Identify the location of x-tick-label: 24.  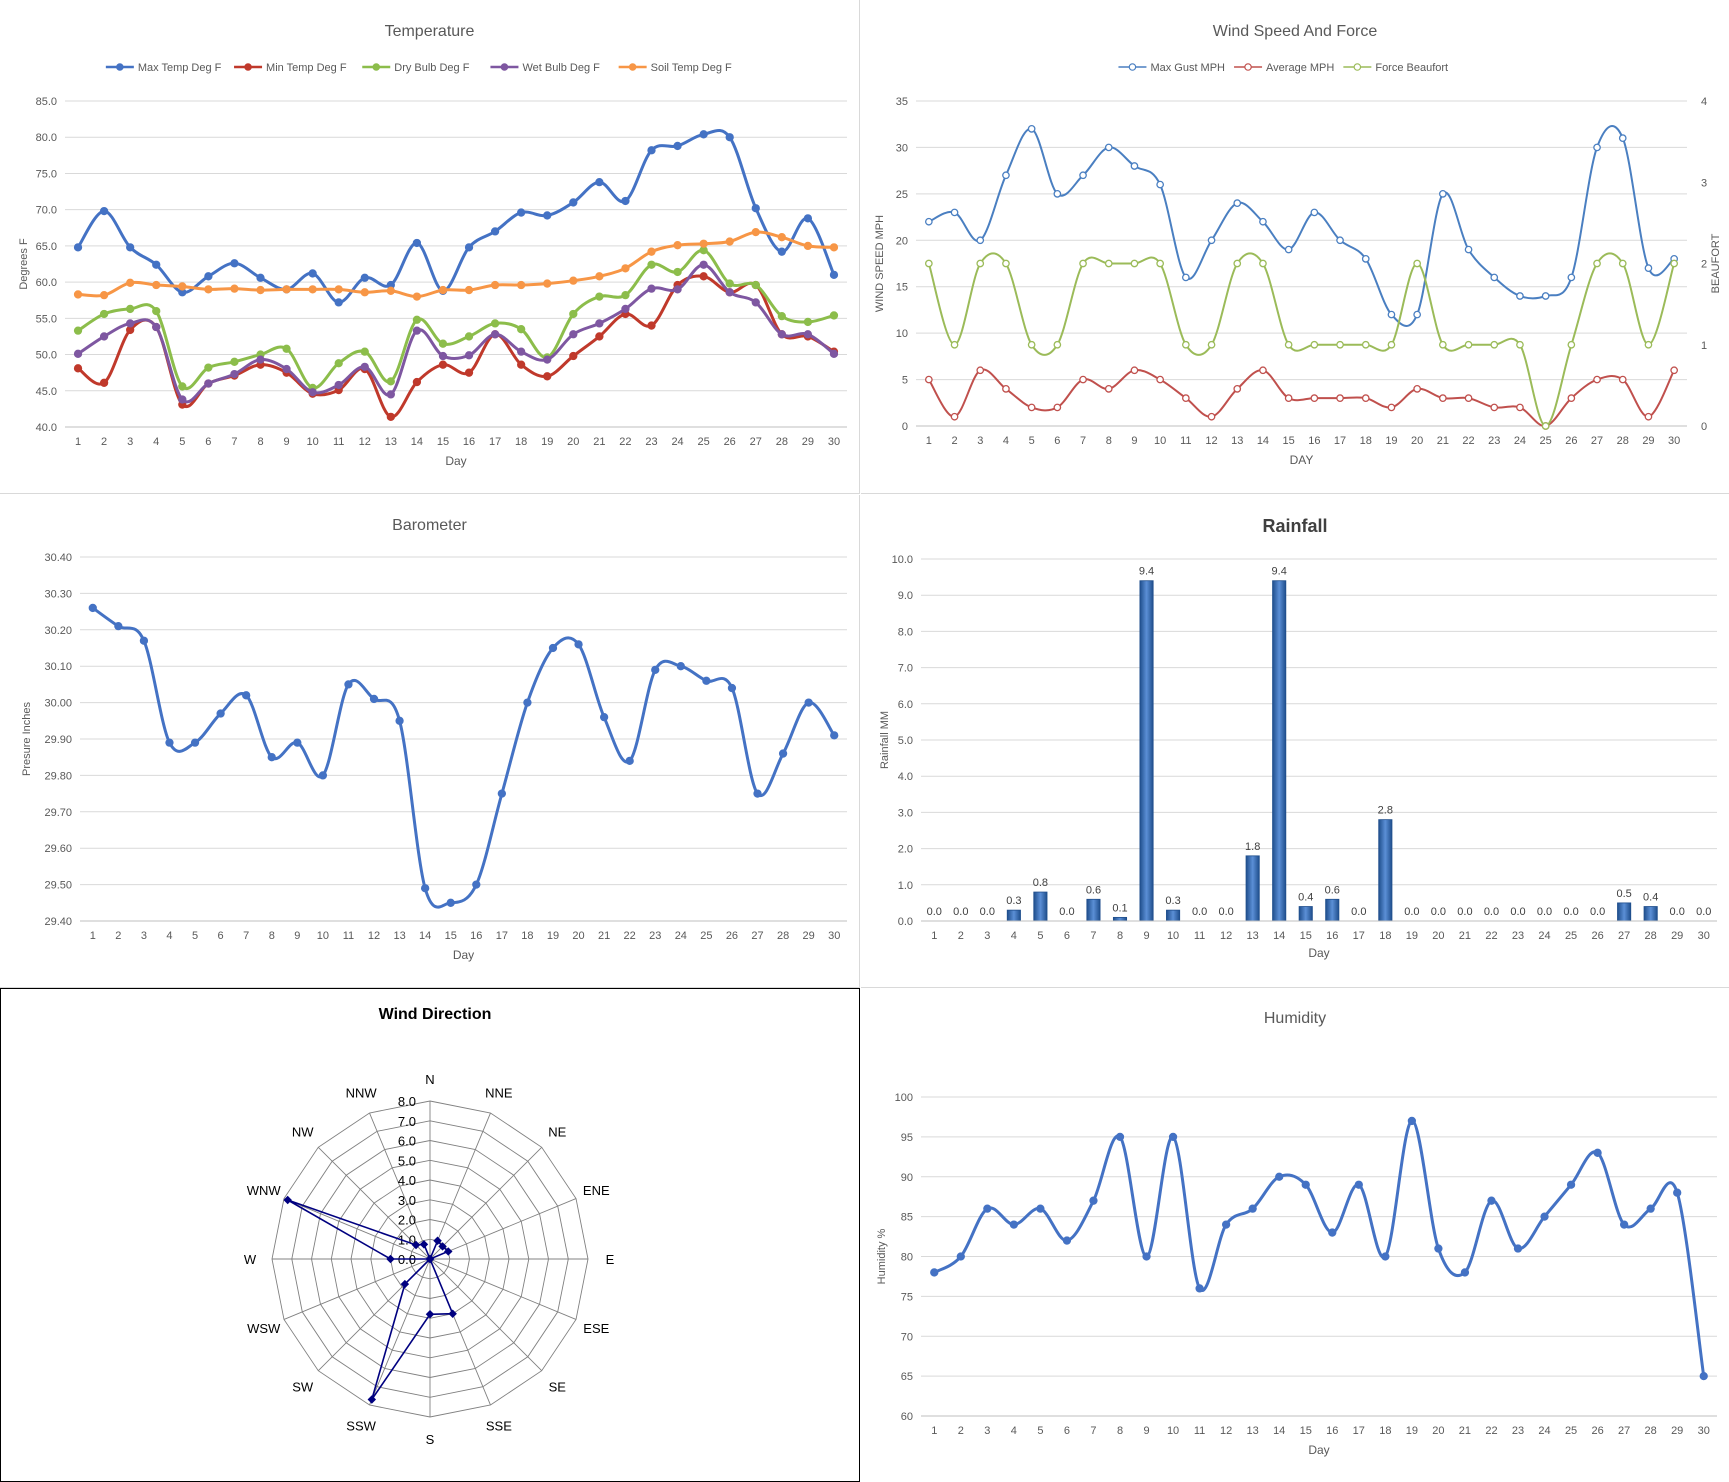
(1544, 1431).